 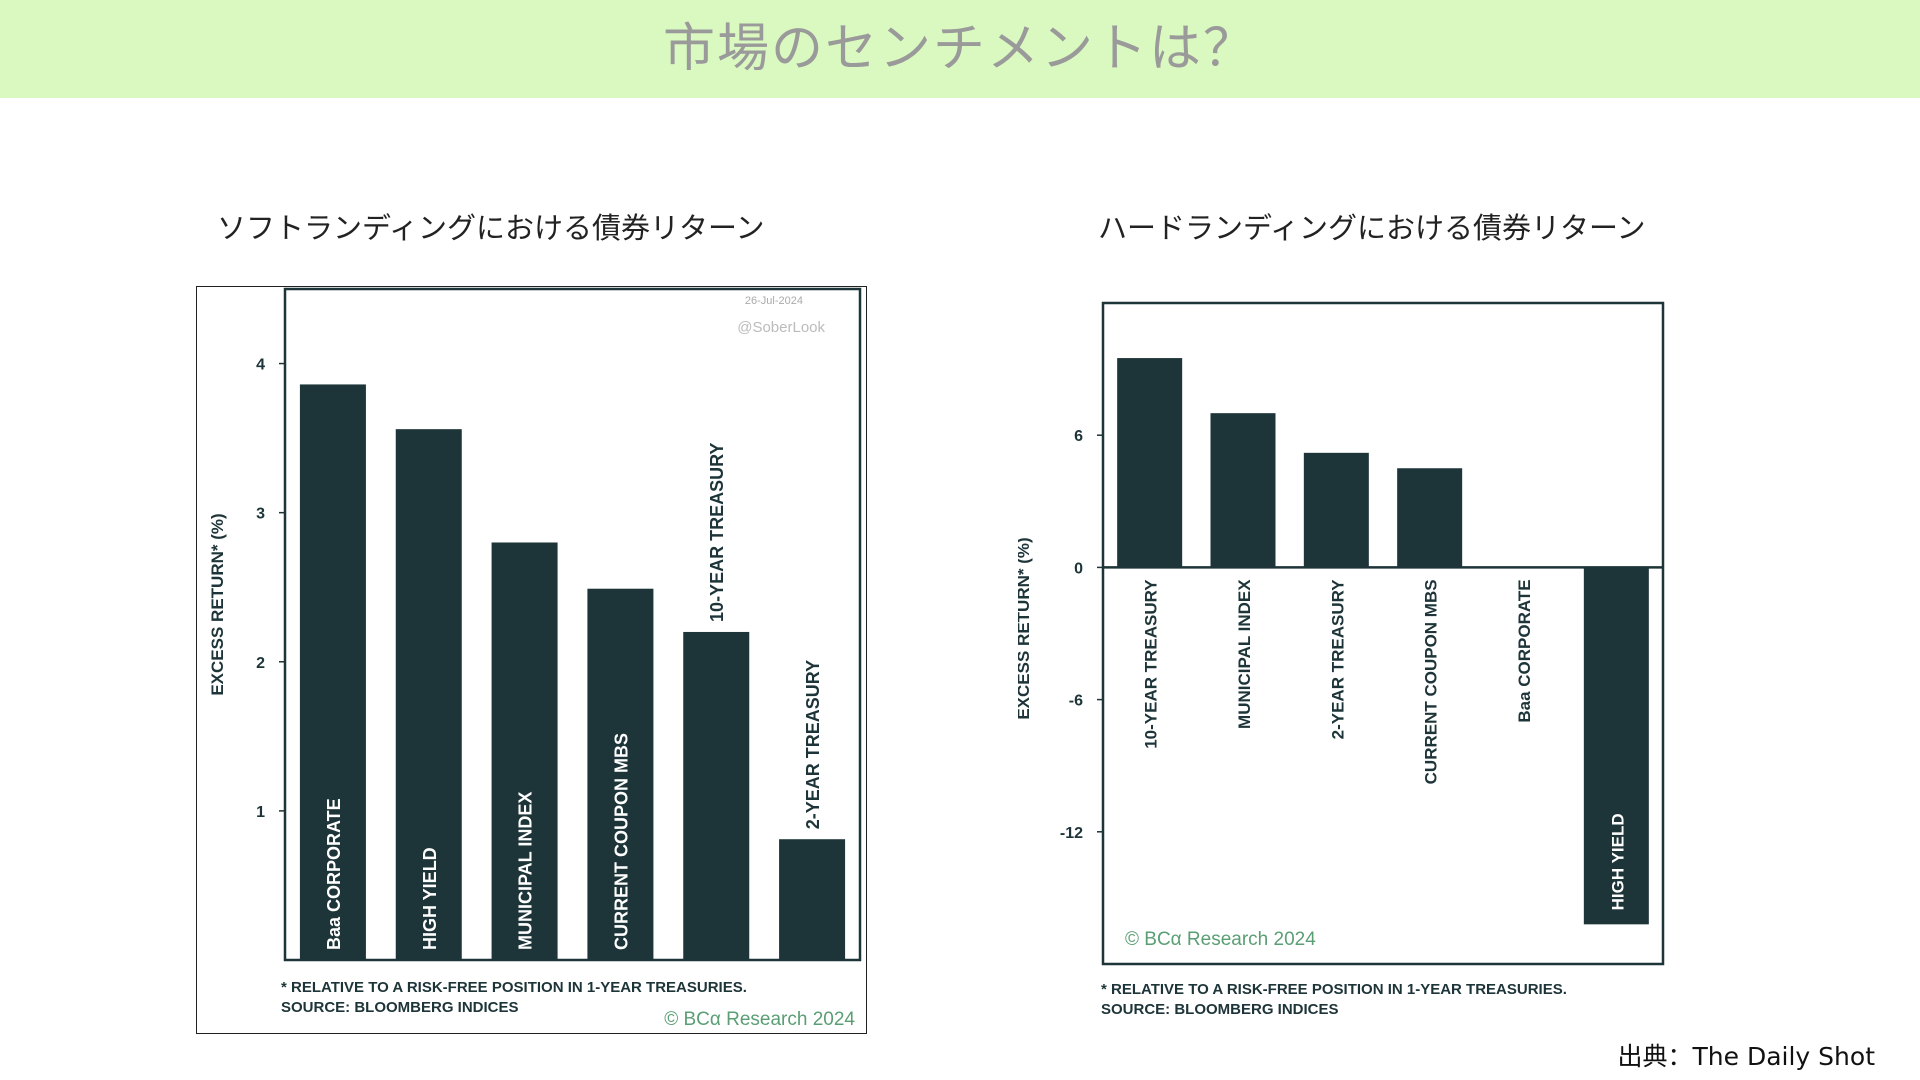 I want to click on title-banner, so click(x=960, y=49).